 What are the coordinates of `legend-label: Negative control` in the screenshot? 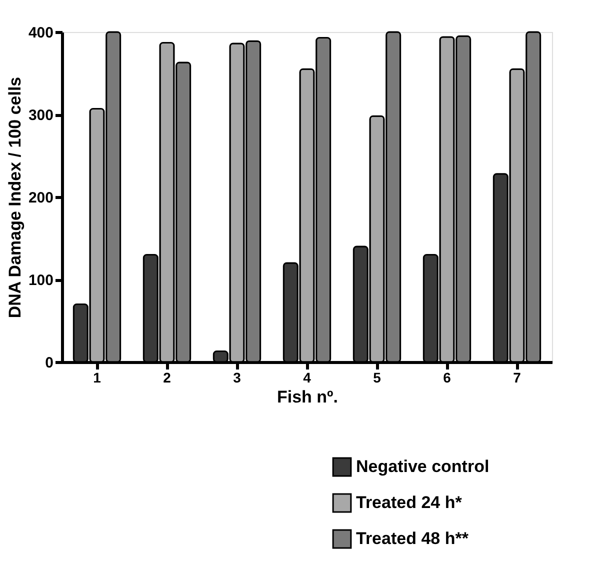 It's located at (423, 466).